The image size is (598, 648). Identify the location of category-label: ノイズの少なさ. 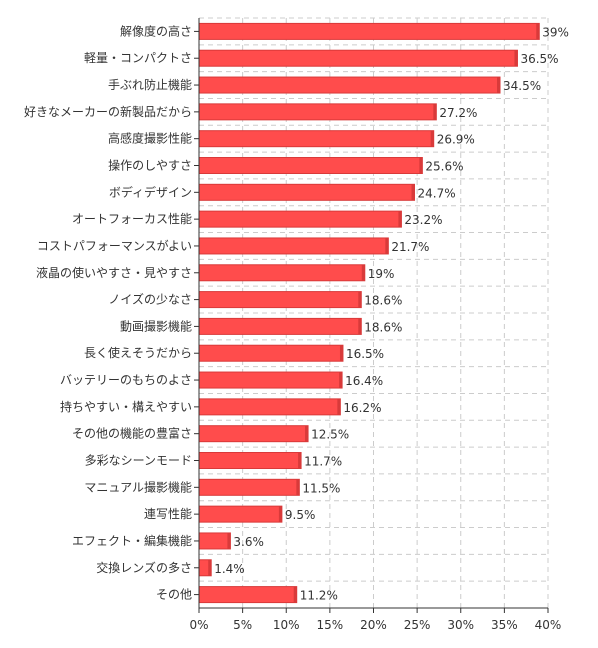
(150, 299).